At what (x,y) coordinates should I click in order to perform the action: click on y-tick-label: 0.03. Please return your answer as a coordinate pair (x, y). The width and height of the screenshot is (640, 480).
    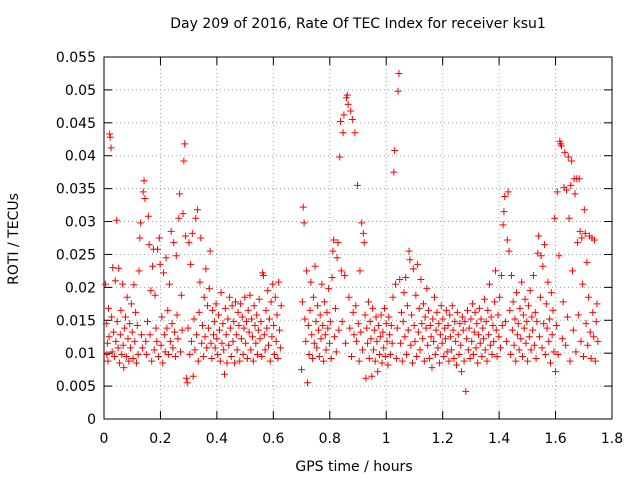
    Looking at the image, I should click on (80, 223).